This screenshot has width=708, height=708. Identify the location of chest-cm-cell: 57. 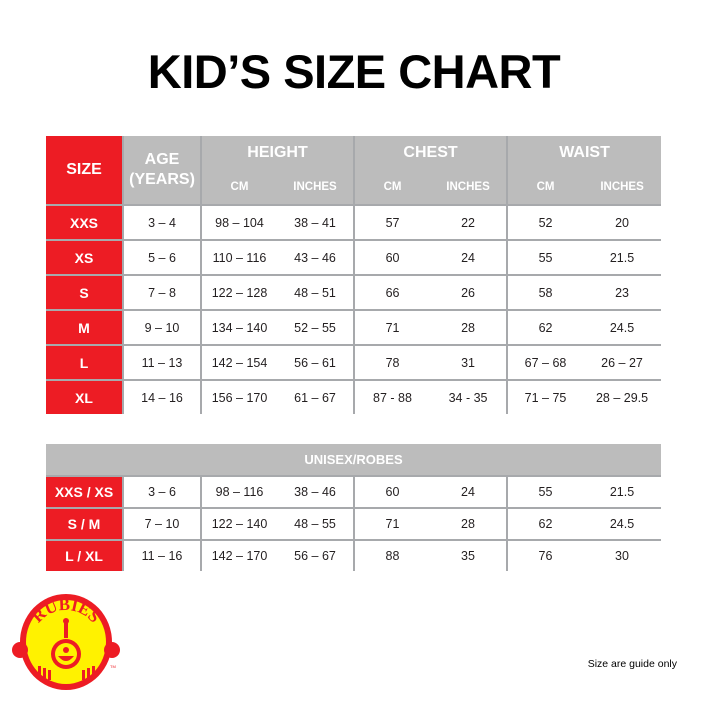
(392, 222).